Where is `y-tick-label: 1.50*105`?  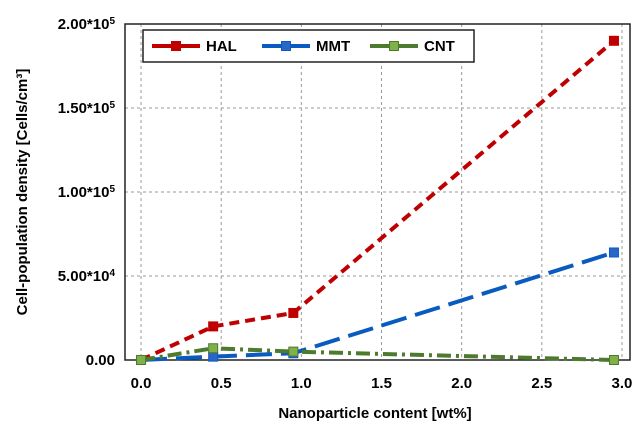 y-tick-label: 1.50*105 is located at coordinates (87, 109).